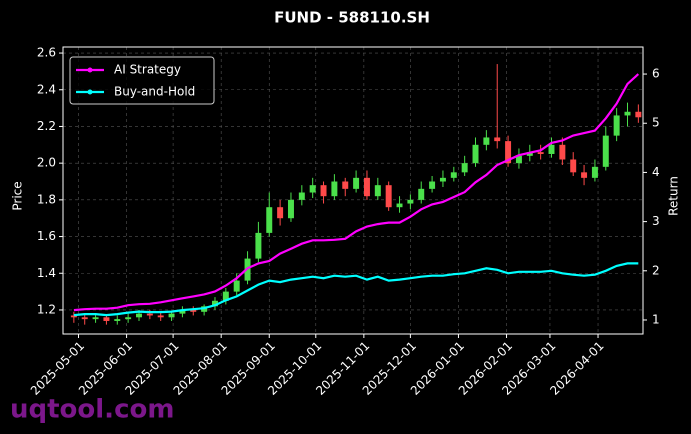  I want to click on y2-tick-label: 1, so click(656, 319).